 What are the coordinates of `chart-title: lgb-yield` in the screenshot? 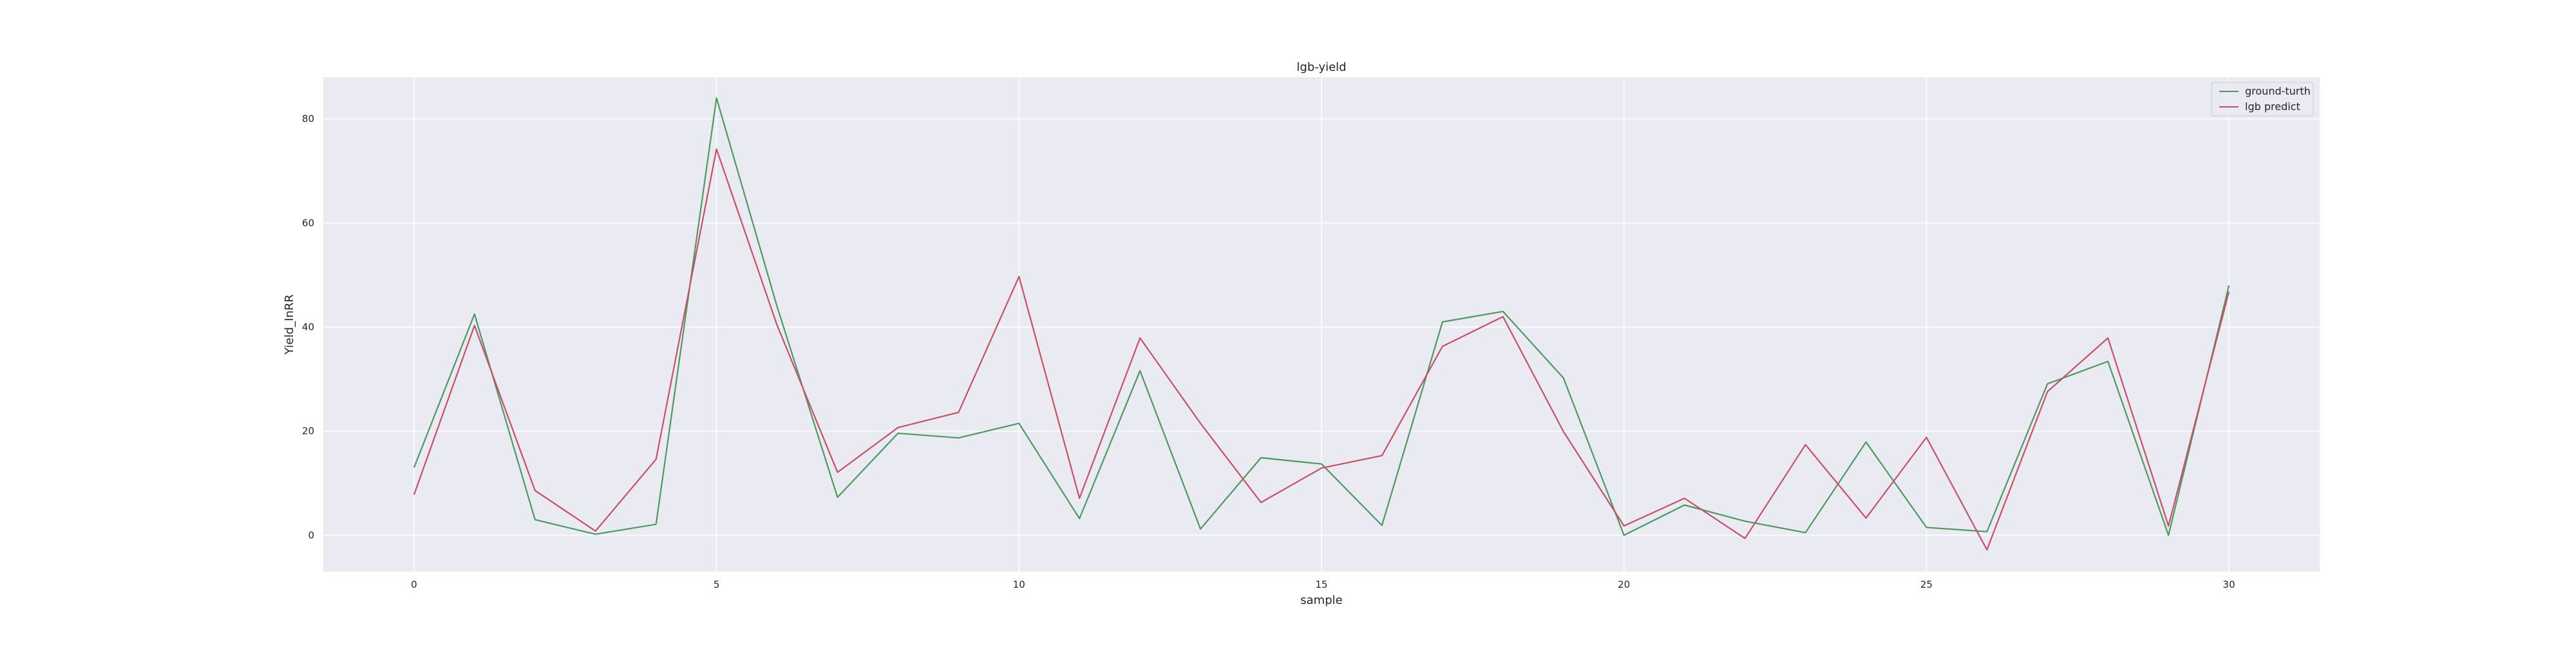 It's located at (1321, 67).